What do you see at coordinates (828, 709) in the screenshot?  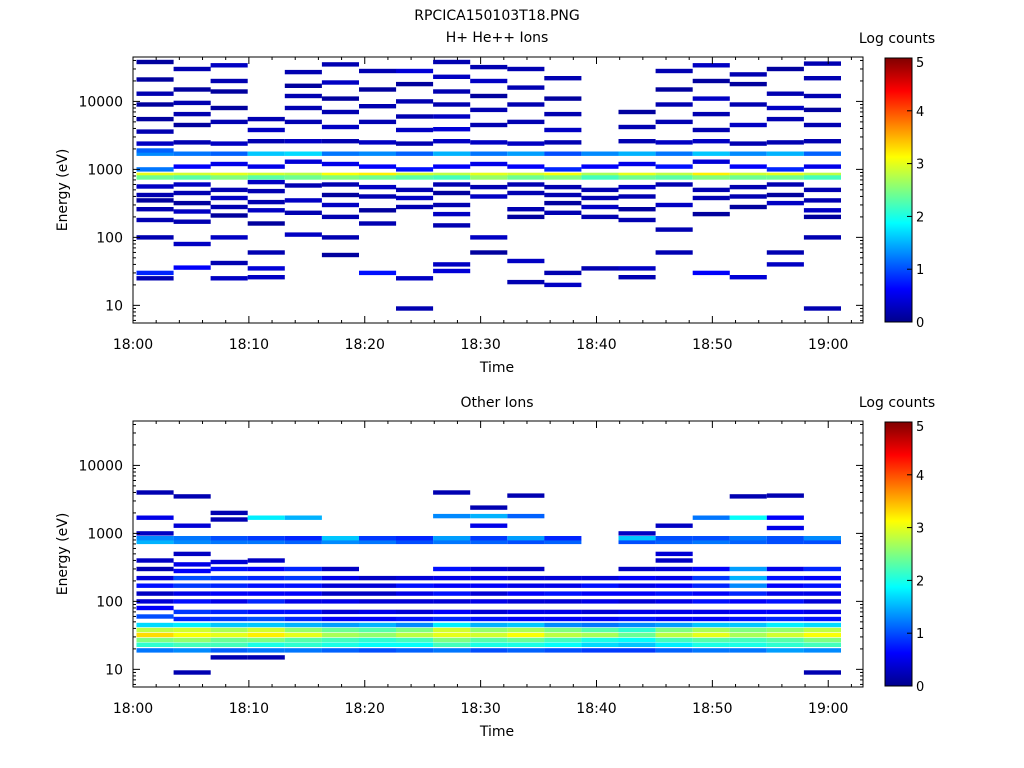 I see `x-tick-label: 19:00` at bounding box center [828, 709].